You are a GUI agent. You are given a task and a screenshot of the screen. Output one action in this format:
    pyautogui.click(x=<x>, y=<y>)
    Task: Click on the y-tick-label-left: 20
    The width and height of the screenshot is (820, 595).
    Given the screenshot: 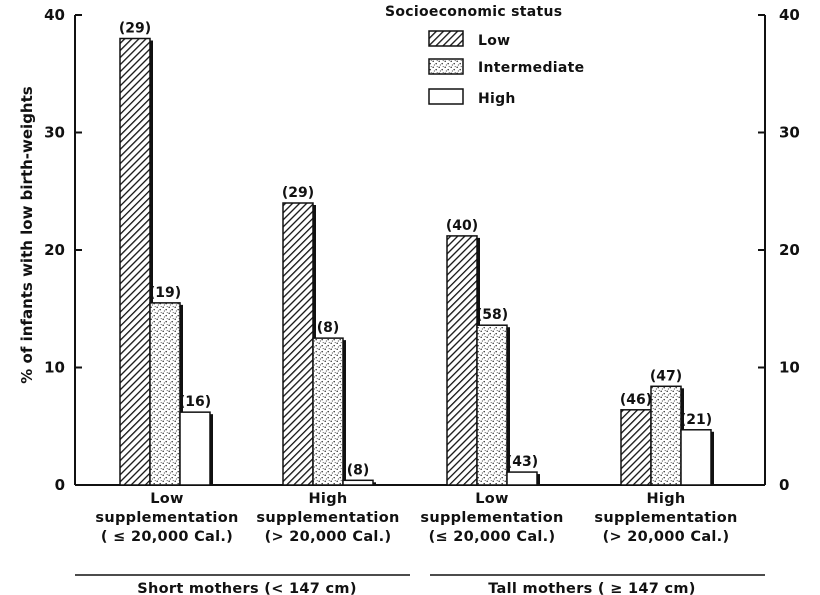 What is the action you would take?
    pyautogui.click(x=54, y=250)
    